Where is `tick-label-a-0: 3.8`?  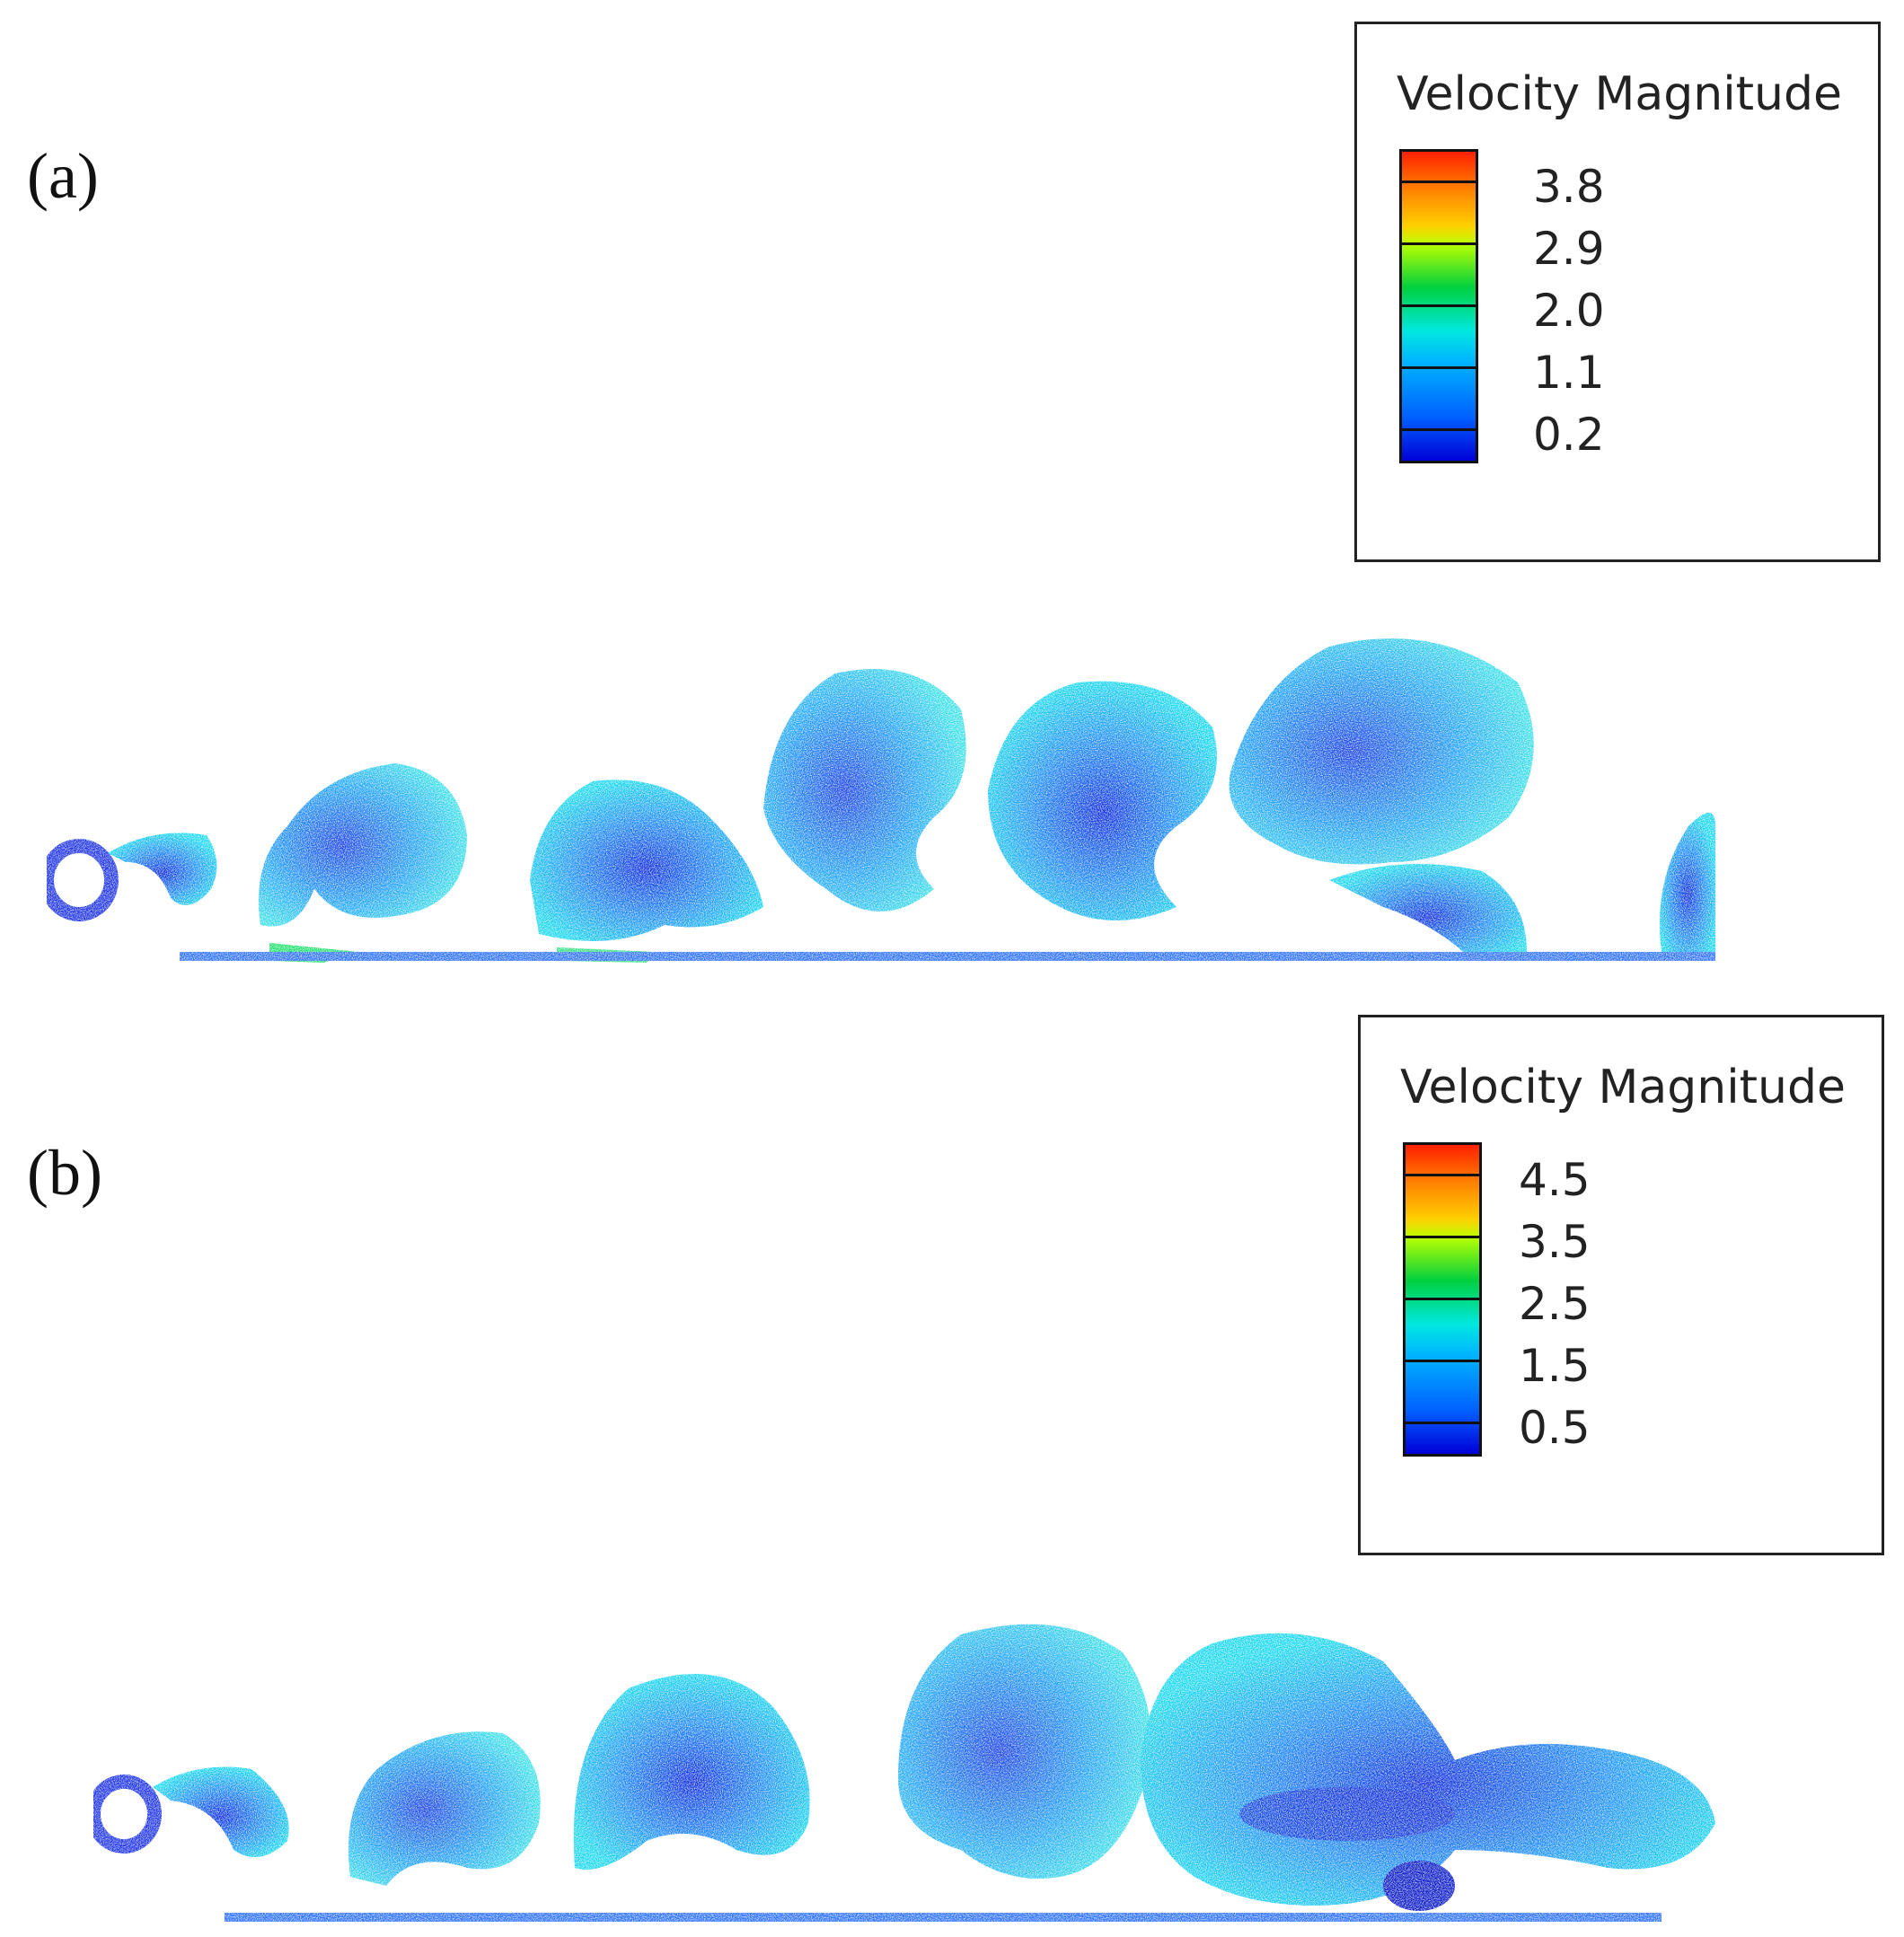 tick-label-a-0: 3.8 is located at coordinates (1569, 187).